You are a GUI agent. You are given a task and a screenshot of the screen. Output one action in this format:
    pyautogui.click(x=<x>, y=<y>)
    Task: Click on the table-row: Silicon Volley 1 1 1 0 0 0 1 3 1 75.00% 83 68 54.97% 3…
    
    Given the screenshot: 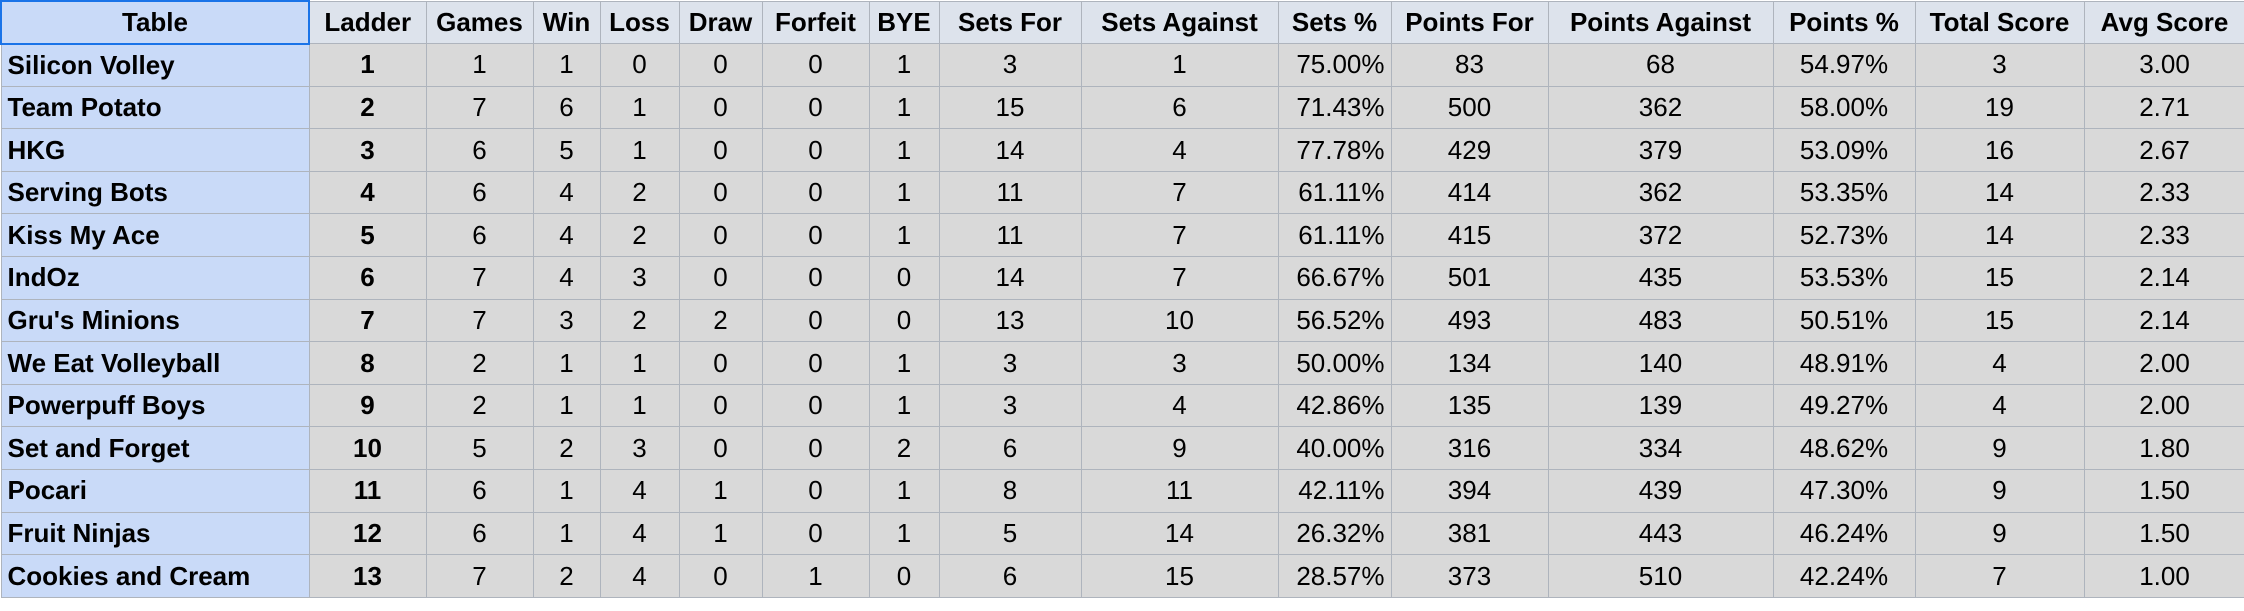 What is the action you would take?
    pyautogui.click(x=1122, y=65)
    